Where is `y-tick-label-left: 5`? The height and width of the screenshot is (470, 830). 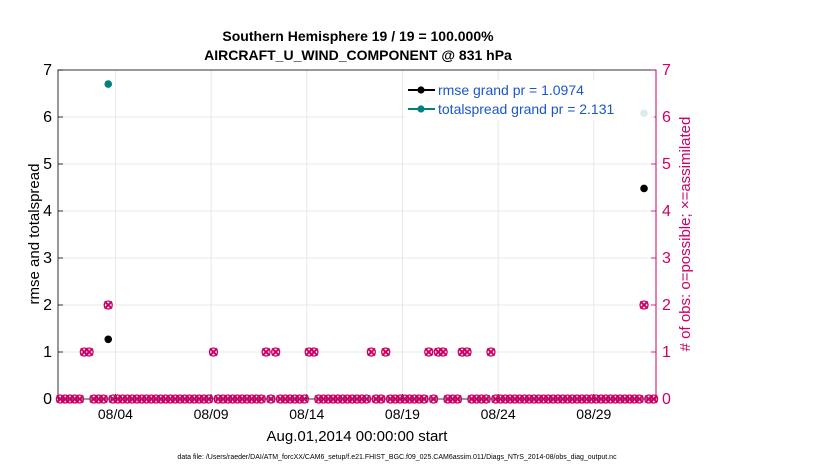
y-tick-label-left: 5 is located at coordinates (47, 164).